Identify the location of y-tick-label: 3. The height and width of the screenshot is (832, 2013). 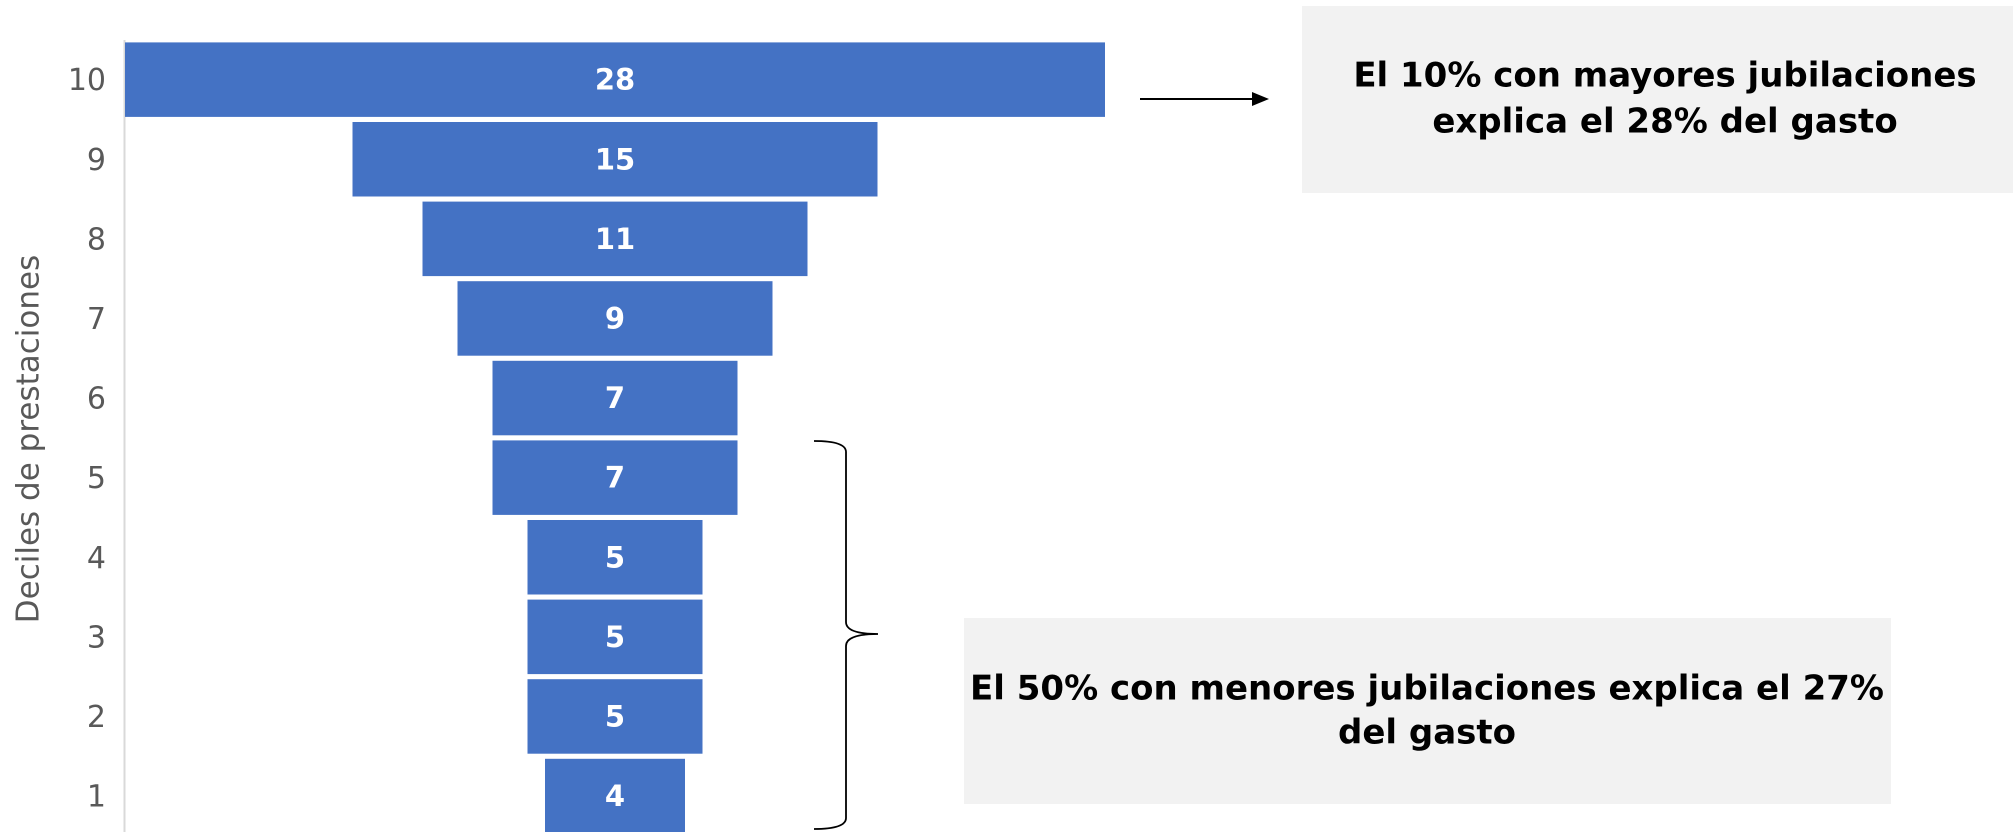
(96, 637).